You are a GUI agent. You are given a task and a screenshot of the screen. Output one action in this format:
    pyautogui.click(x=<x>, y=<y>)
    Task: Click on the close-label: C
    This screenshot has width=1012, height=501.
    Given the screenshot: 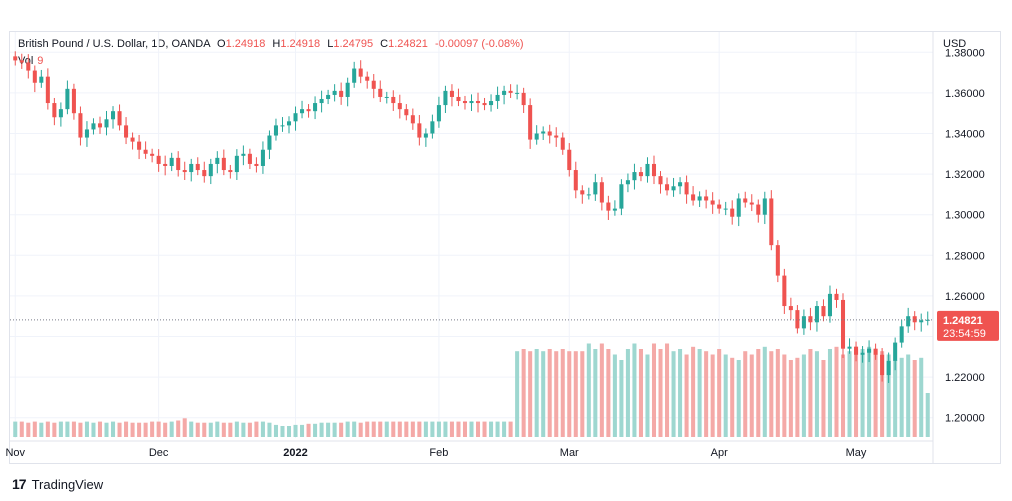 What is the action you would take?
    pyautogui.click(x=384, y=44)
    